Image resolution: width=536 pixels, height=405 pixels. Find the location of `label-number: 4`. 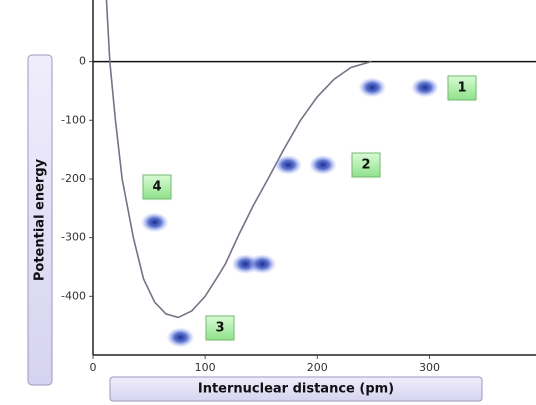

label-number: 4 is located at coordinates (156, 187).